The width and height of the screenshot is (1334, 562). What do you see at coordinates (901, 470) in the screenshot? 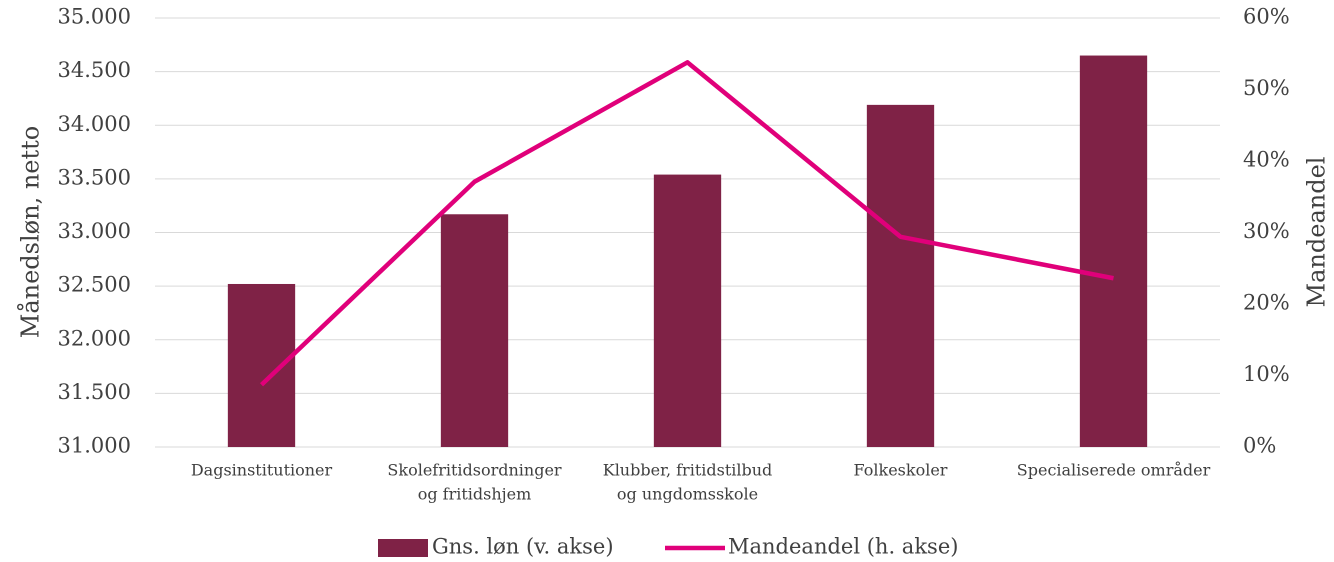
I see `x-tick-label: Folkeskoler` at bounding box center [901, 470].